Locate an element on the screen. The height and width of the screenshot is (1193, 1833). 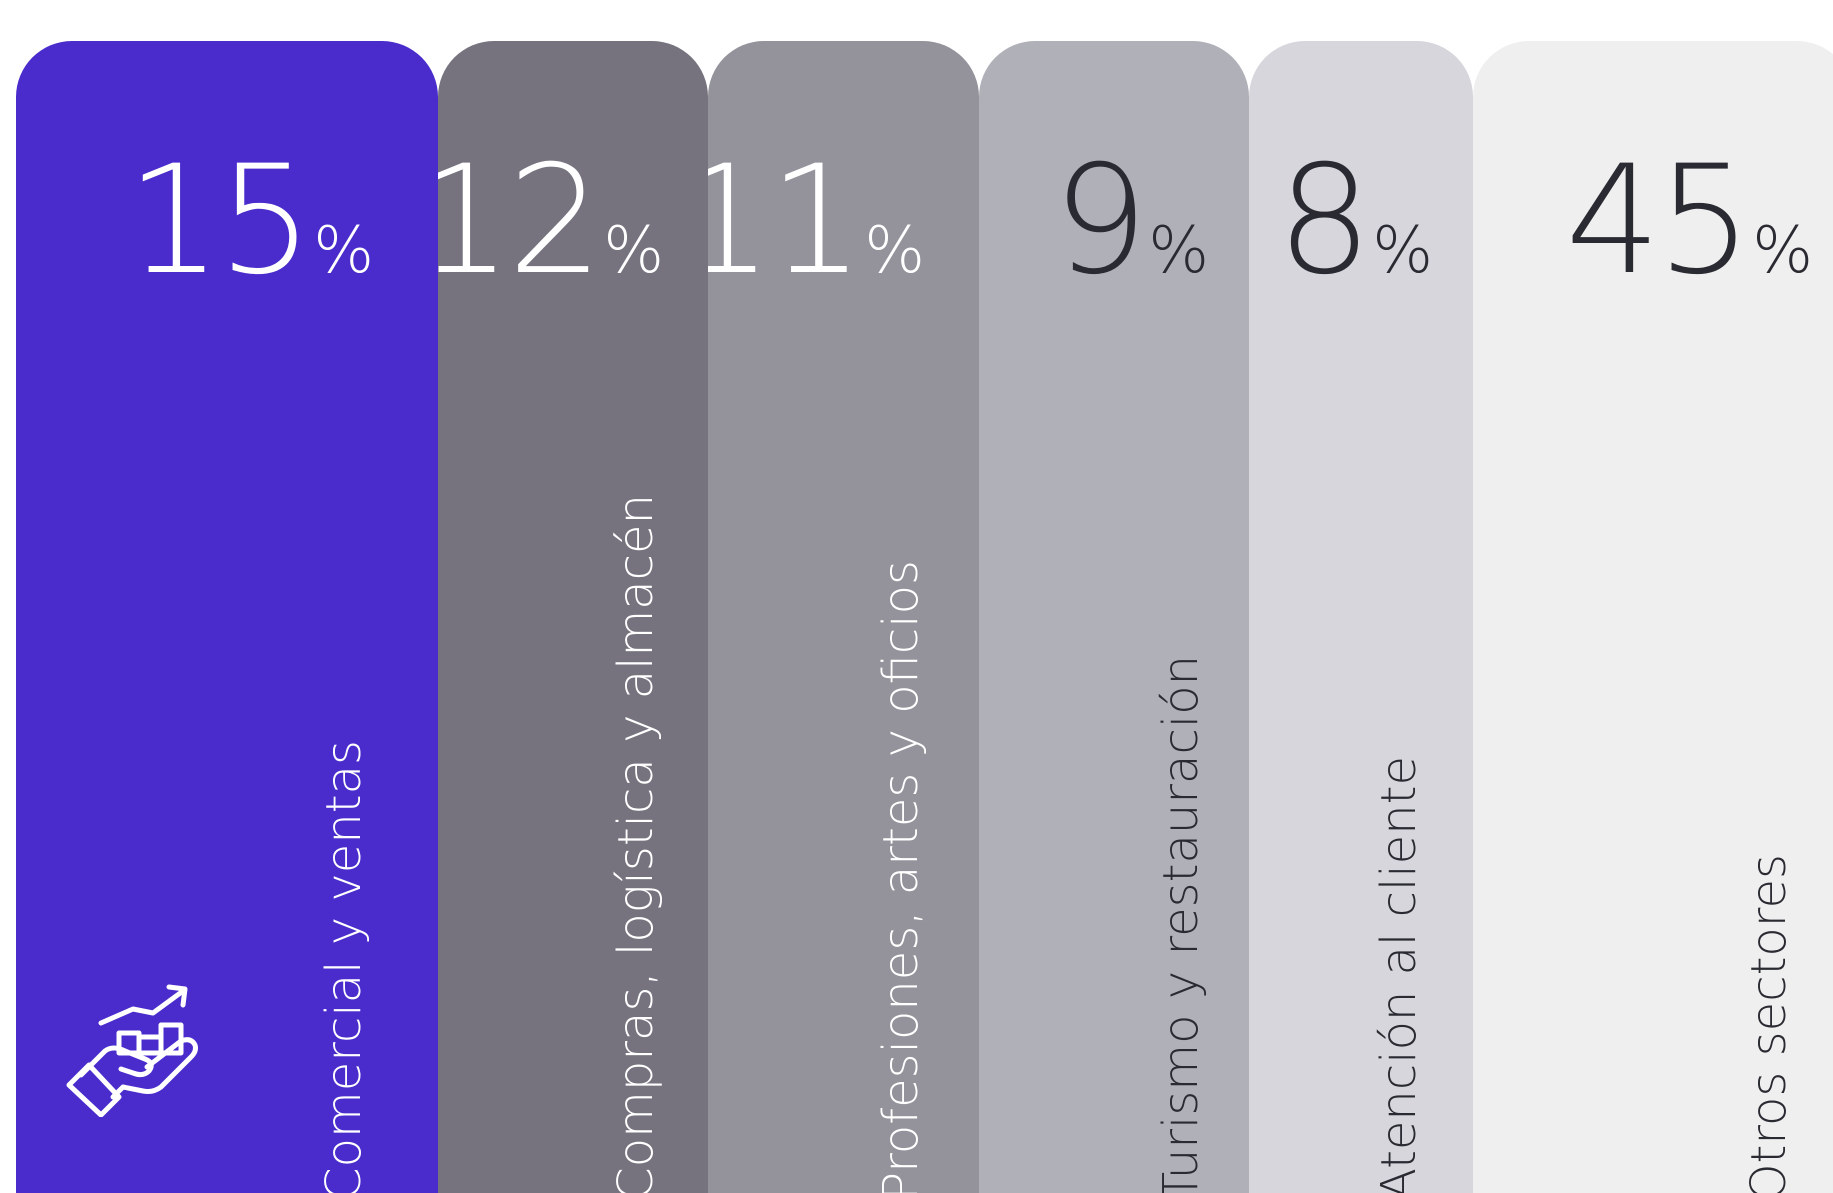
category-label-turismo-restauracion: Turismo y restauración is located at coordinates (1181, 923).